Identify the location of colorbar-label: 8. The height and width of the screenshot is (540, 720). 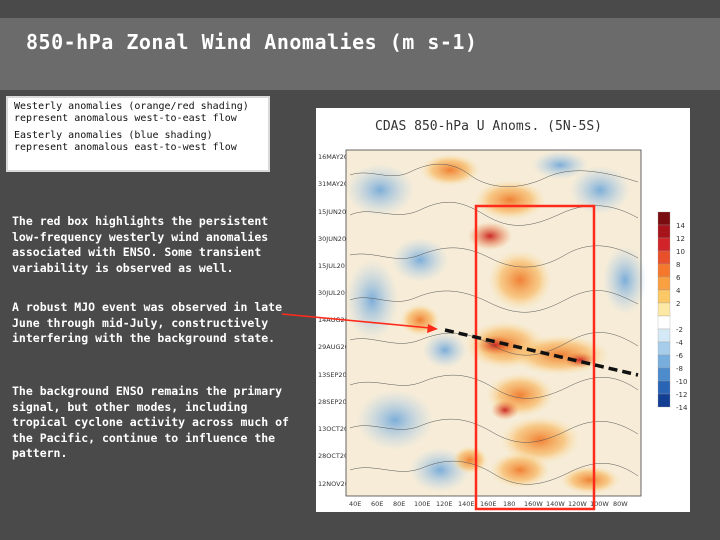
(678, 265).